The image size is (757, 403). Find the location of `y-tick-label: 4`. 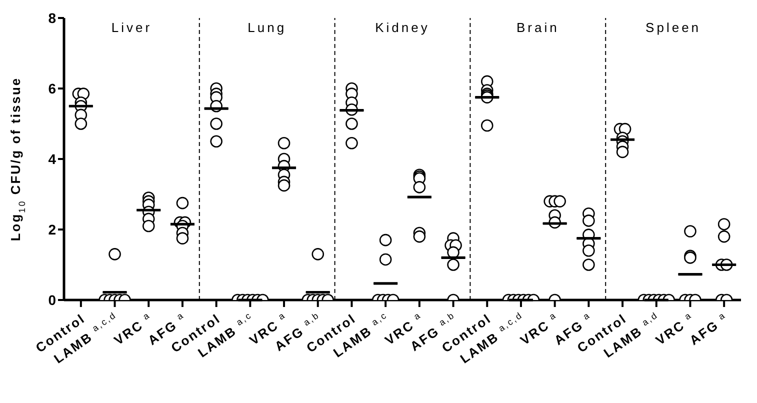

y-tick-label: 4 is located at coordinates (52, 158).